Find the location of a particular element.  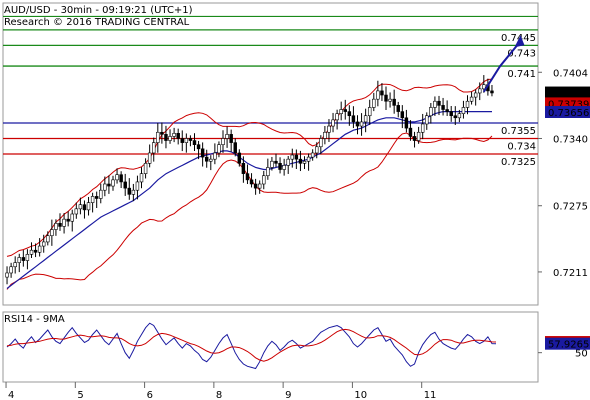

rsi-tick-label: 50 is located at coordinates (581, 354).